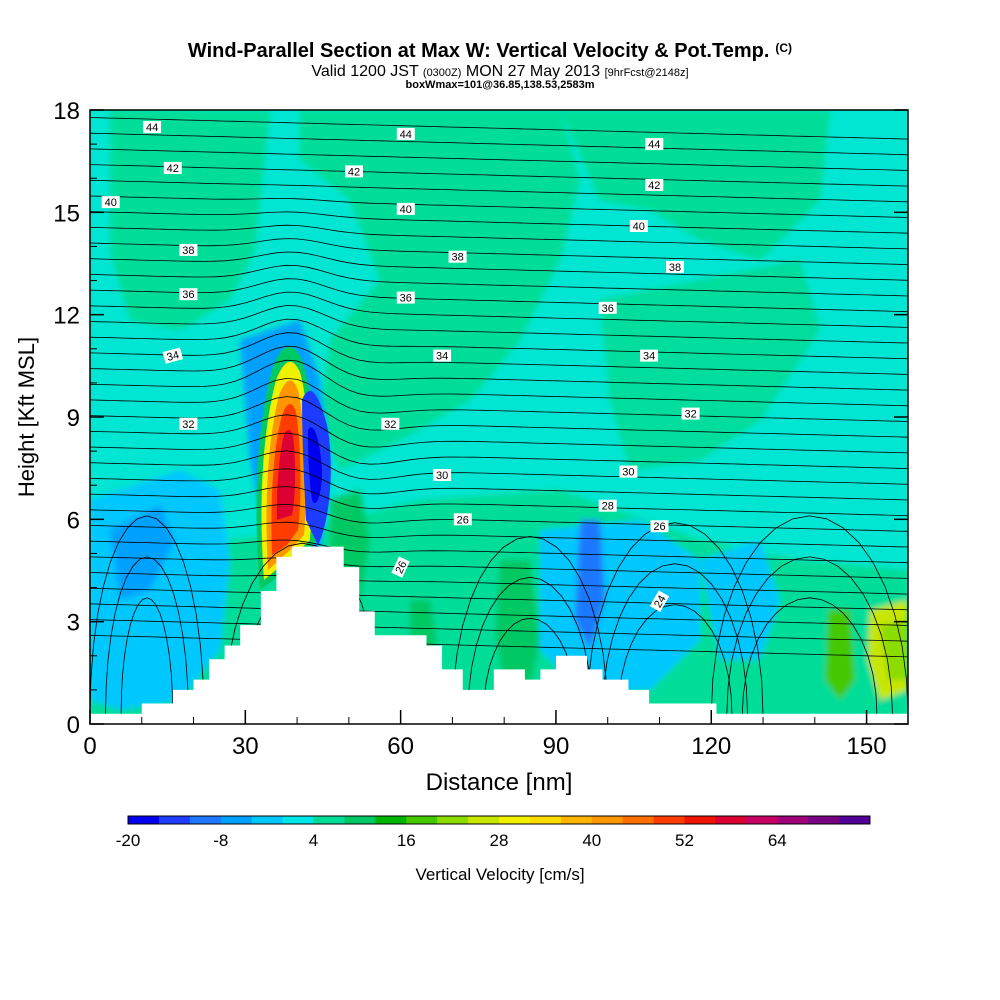 This screenshot has height=1000, width=1000. What do you see at coordinates (499, 874) in the screenshot?
I see `colorbar-label: Vertical Velocity [cm/s]` at bounding box center [499, 874].